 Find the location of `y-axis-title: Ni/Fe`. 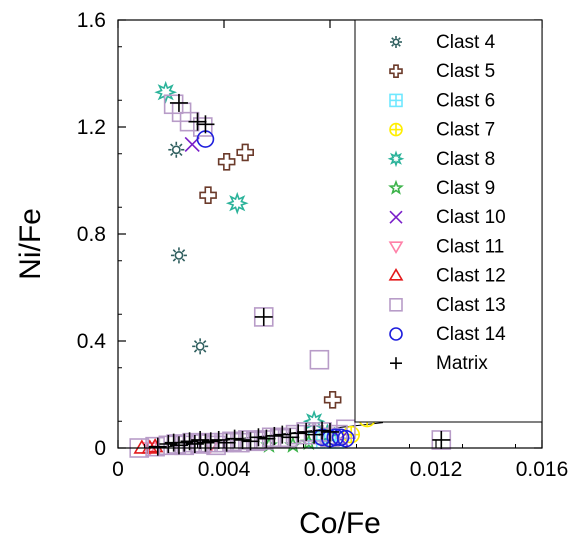

y-axis-title: Ni/Fe is located at coordinates (30, 244).